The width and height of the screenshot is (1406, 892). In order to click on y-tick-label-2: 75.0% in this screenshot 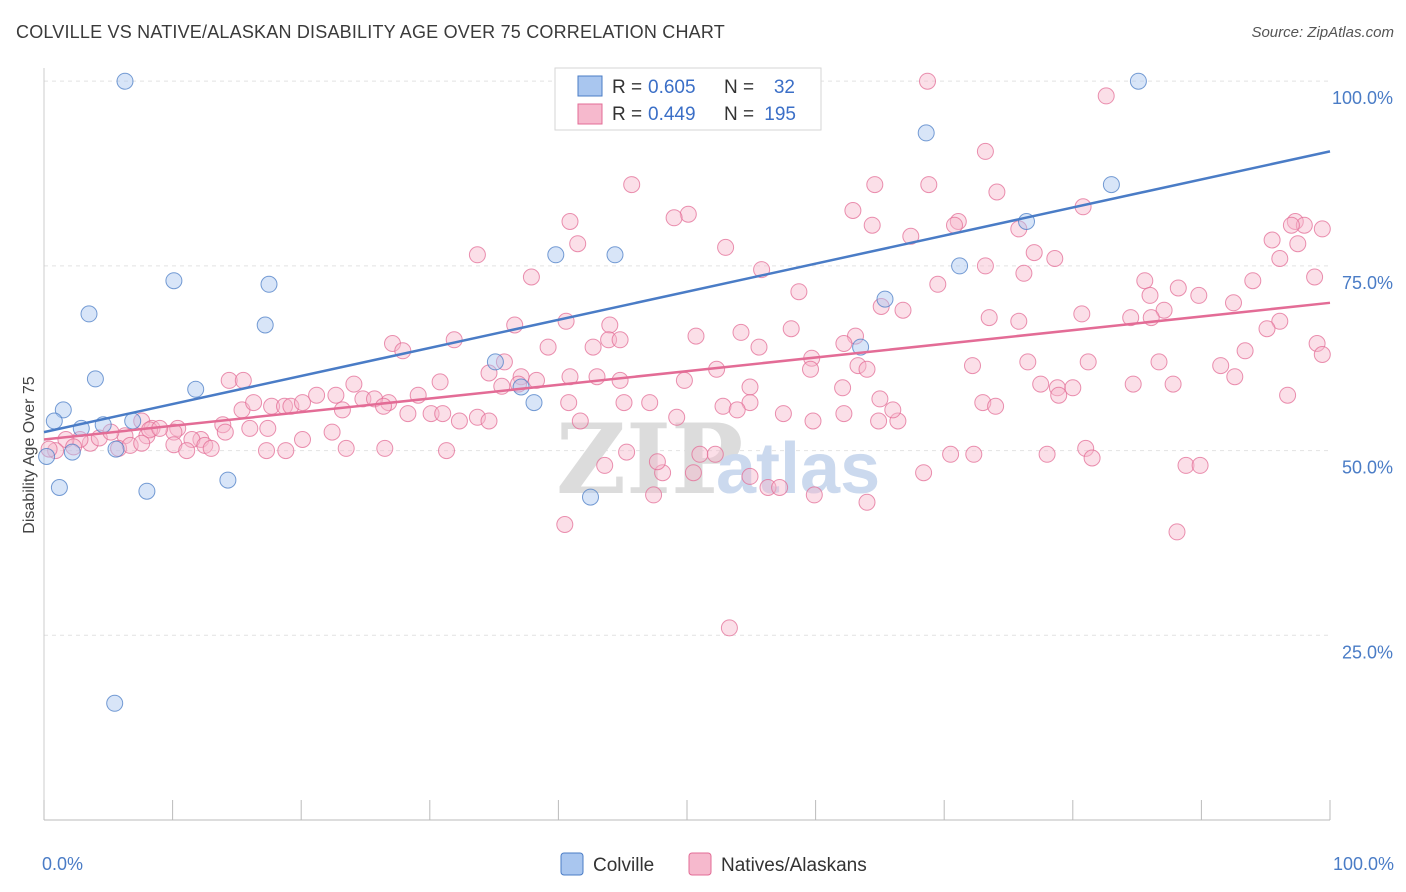, I will do `click(1367, 283)`.